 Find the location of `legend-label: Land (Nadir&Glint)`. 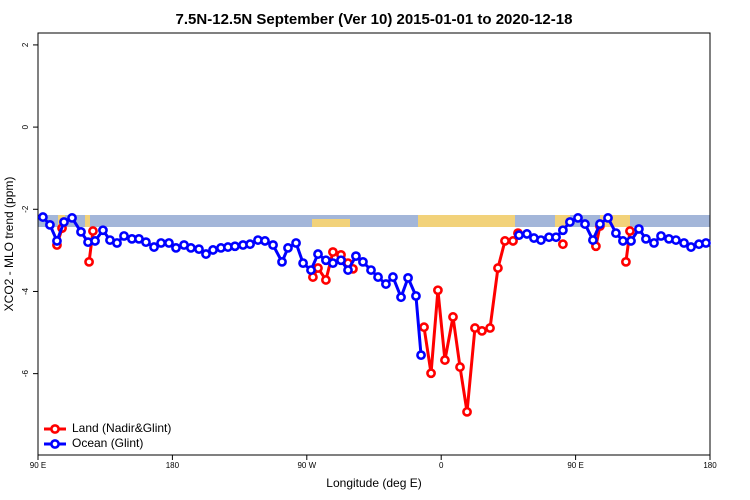

legend-label: Land (Nadir&Glint) is located at coordinates (121, 428).